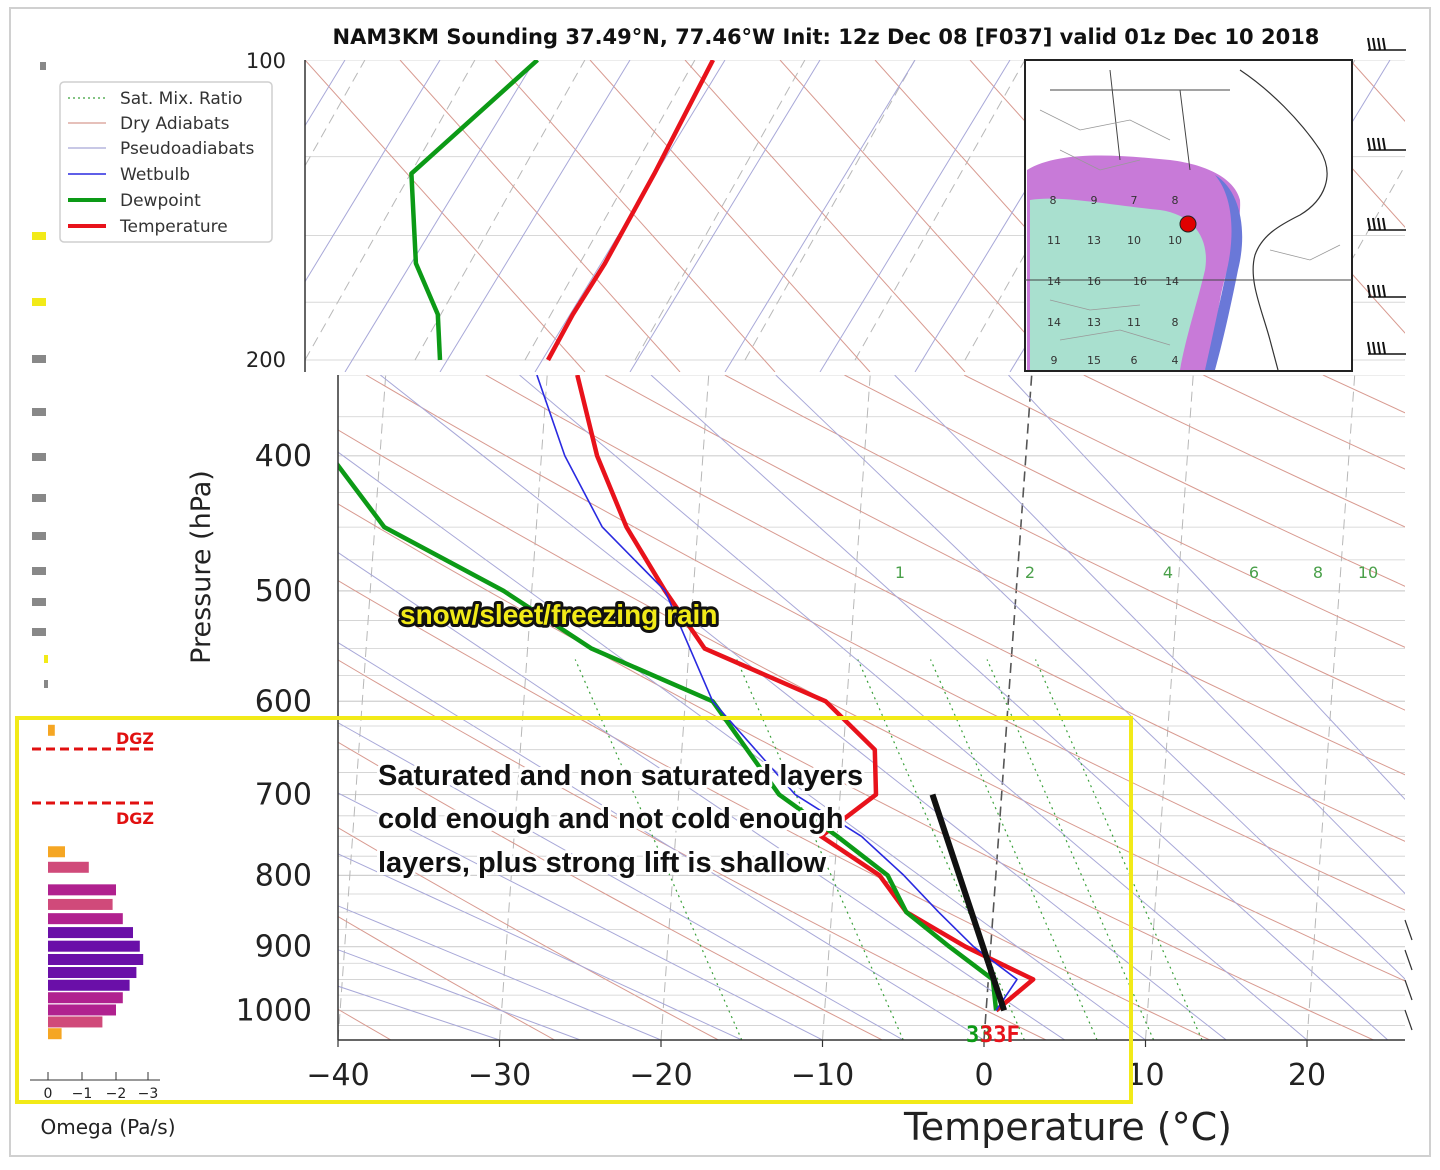  Describe the element at coordinates (148, 1094) in the screenshot. I see `omega-tick-3: −3` at that location.